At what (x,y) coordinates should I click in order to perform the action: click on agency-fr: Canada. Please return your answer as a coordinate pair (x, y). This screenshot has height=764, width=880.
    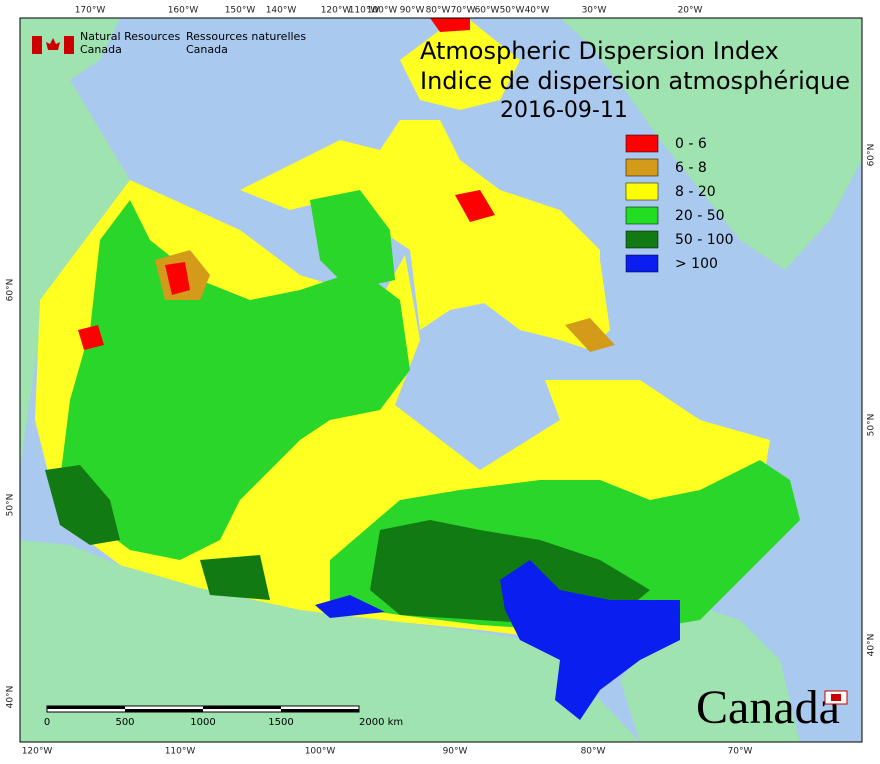
    Looking at the image, I should click on (207, 49).